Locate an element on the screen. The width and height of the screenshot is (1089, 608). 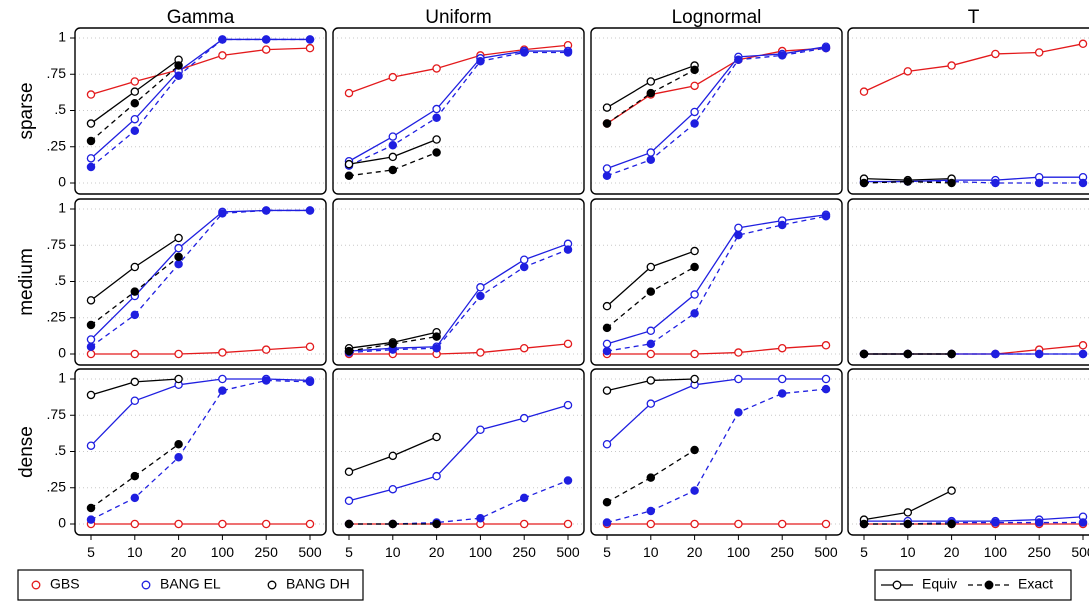
row-title-medium: medium is located at coordinates (26, 282).